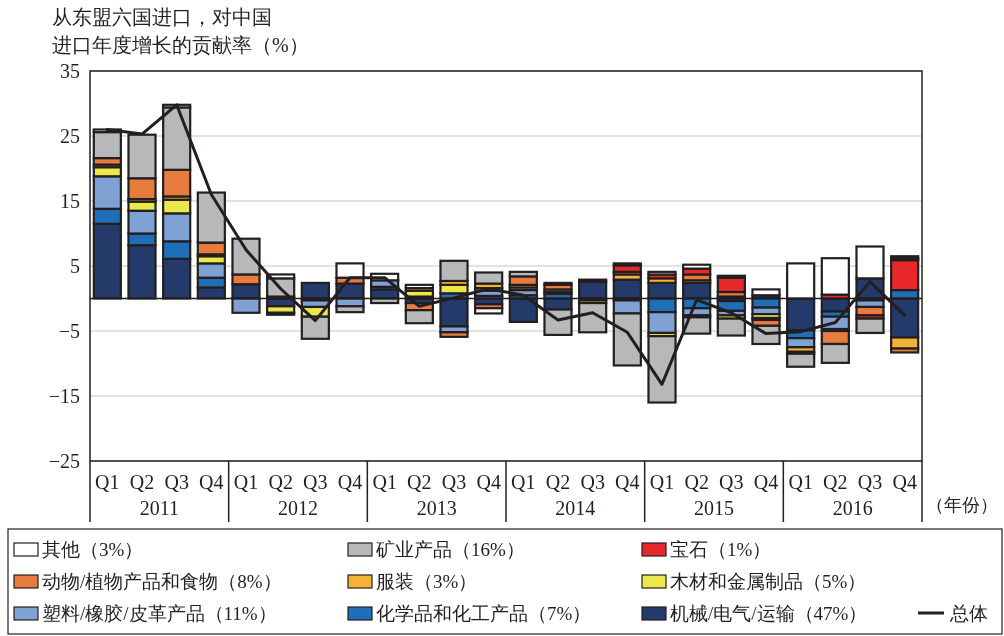 This screenshot has width=1004, height=636. What do you see at coordinates (70, 201) in the screenshot?
I see `y-tick-label: 15` at bounding box center [70, 201].